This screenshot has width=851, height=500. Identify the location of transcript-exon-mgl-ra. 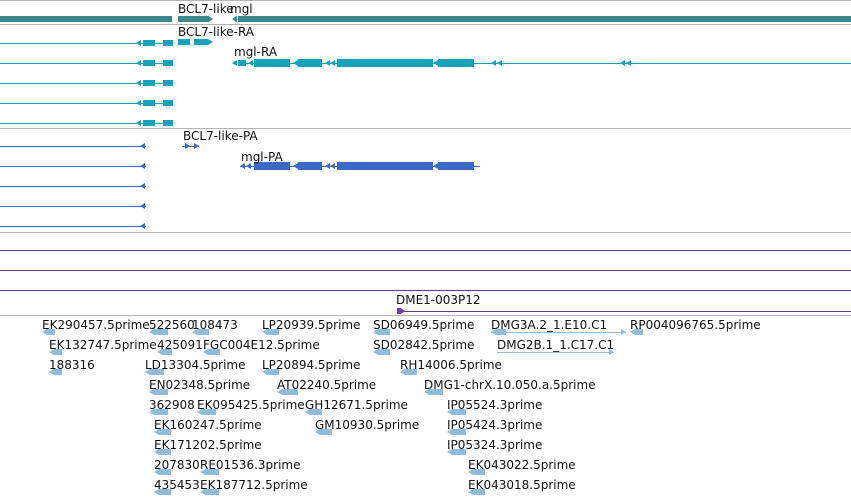
(310, 63).